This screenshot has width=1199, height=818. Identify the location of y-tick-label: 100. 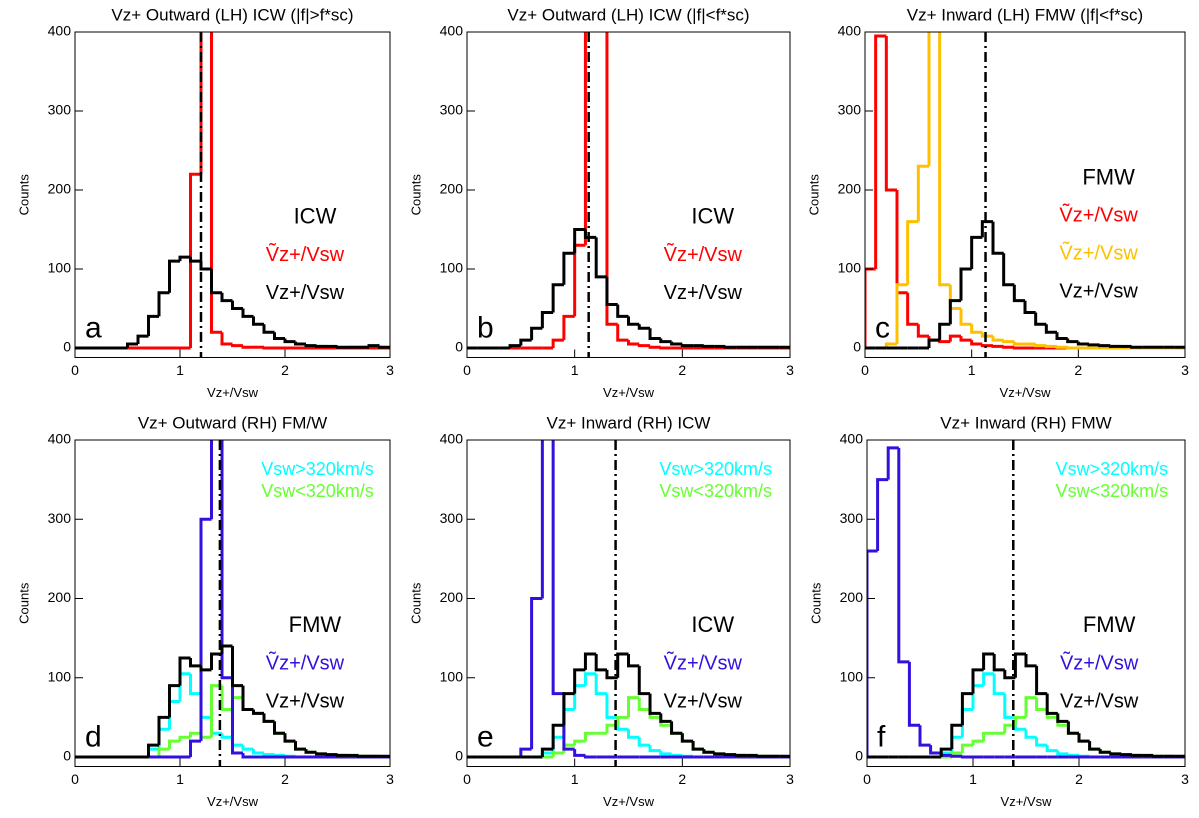
(850, 268).